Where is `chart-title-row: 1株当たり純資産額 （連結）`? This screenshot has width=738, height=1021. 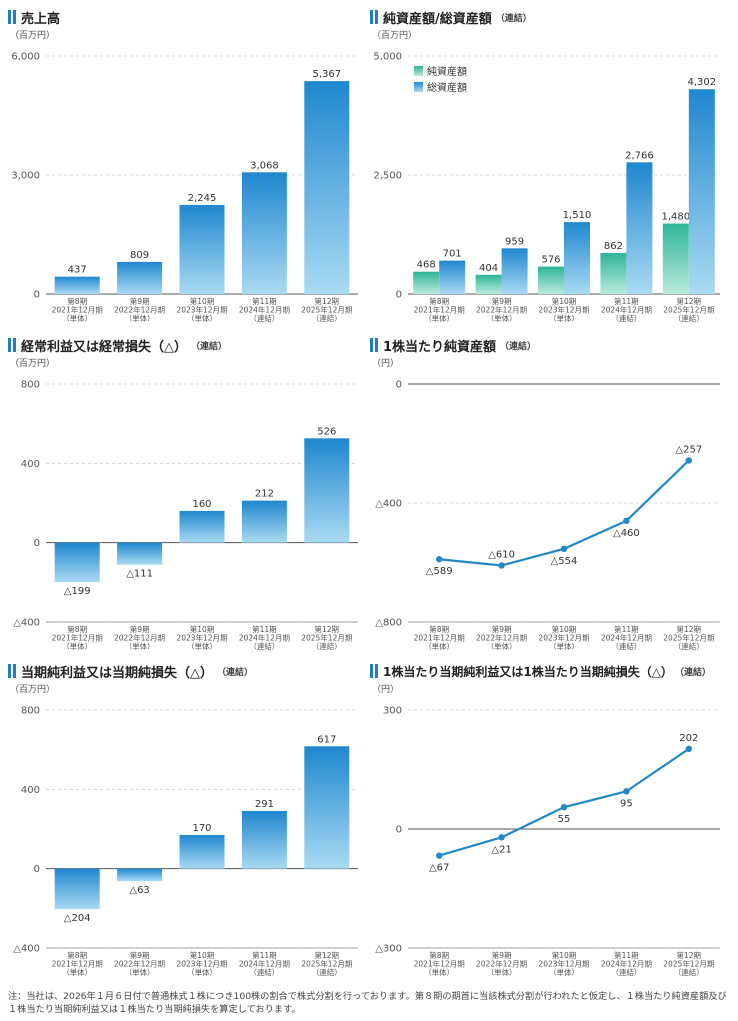
chart-title-row: 1株当たり純資産額 （連結） is located at coordinates (453, 345).